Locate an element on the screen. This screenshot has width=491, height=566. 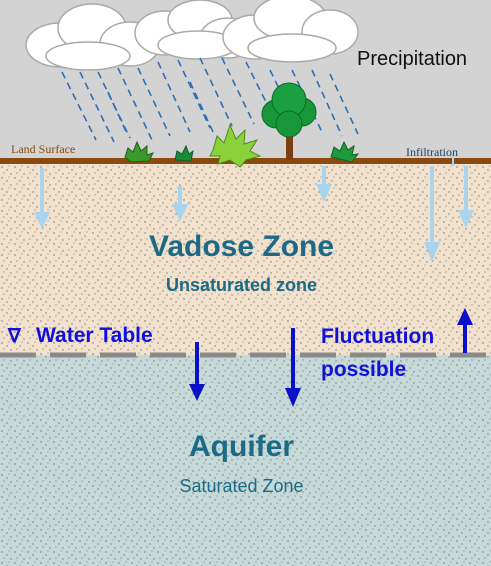
infiltration-label: Infiltration is located at coordinates (432, 152).